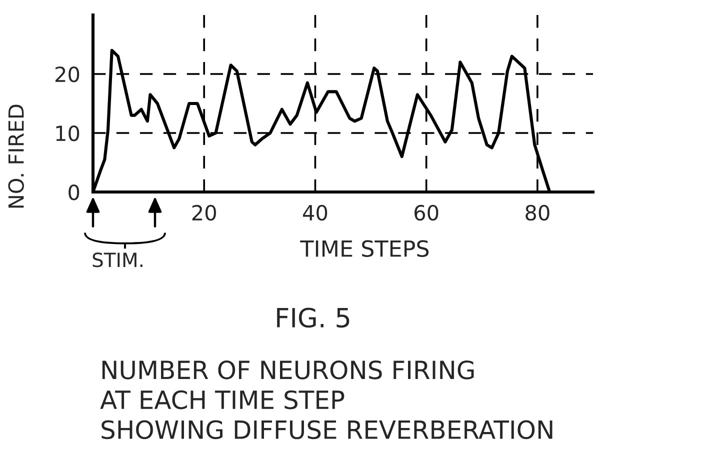 The image size is (713, 468). Describe the element at coordinates (315, 212) in the screenshot. I see `x-tick-label: 40` at that location.